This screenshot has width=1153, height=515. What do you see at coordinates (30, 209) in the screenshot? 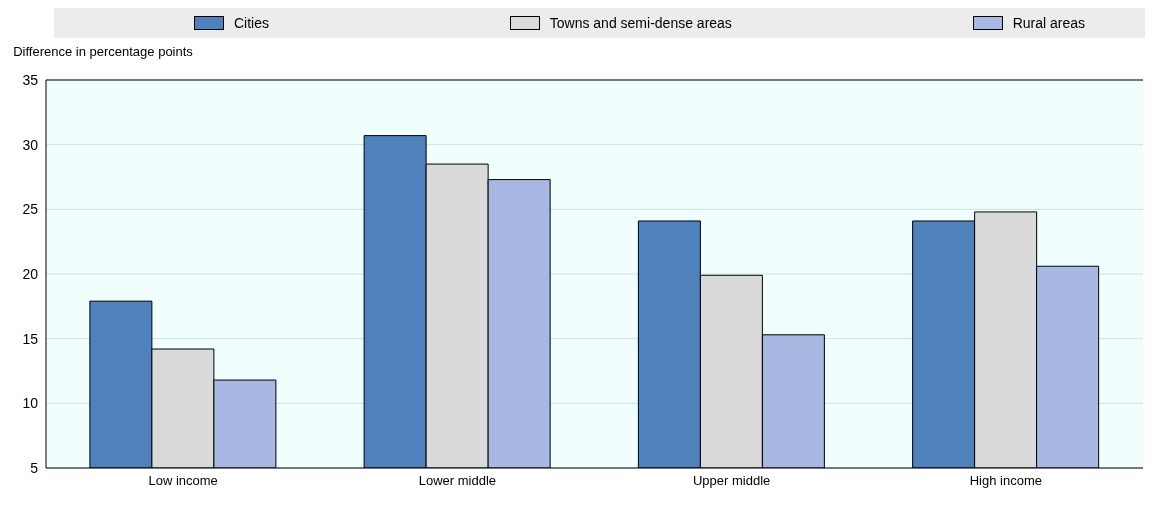
I see `y-tick-label: 25` at bounding box center [30, 209].